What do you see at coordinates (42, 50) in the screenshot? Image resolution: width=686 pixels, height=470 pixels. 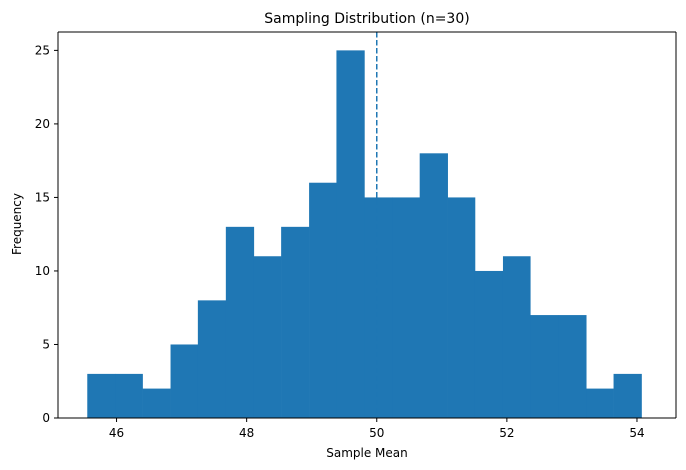 I see `y-tick-label: 25` at bounding box center [42, 50].